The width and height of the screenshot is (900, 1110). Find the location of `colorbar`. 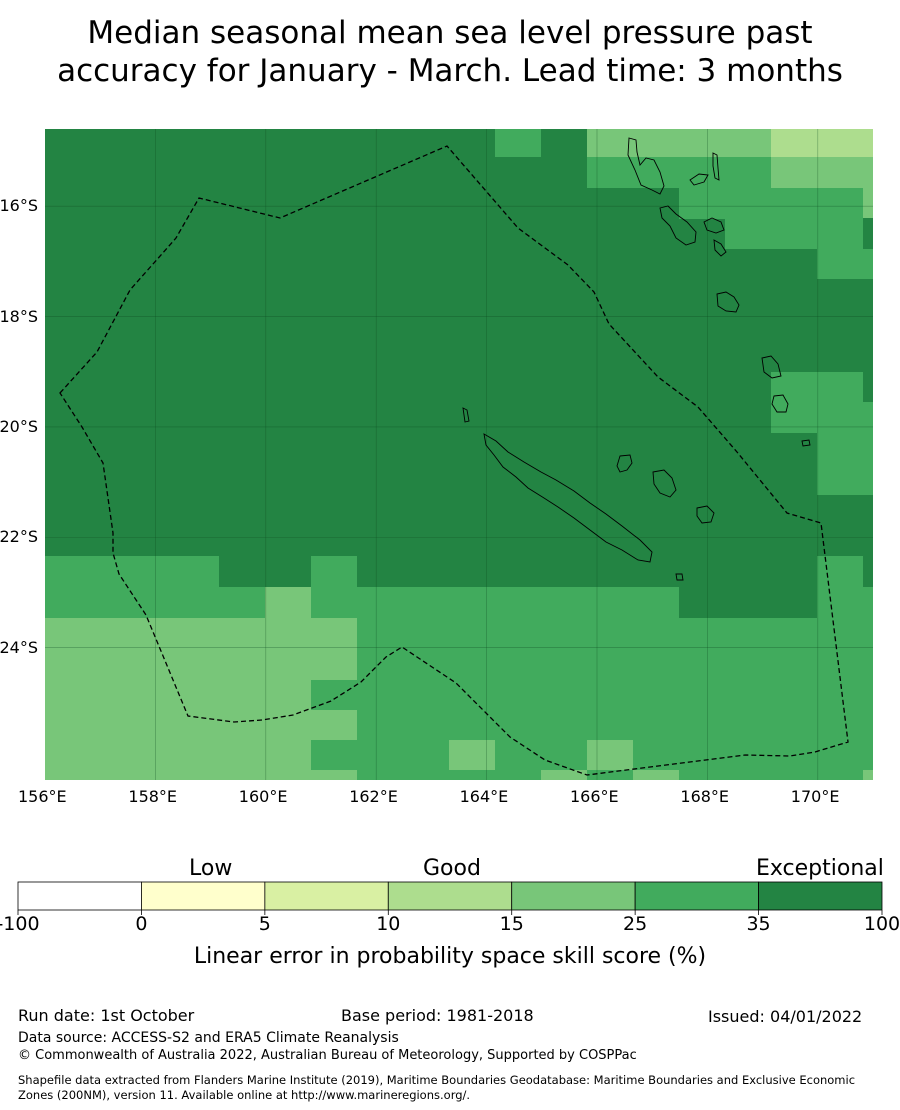

colorbar is located at coordinates (450, 898).